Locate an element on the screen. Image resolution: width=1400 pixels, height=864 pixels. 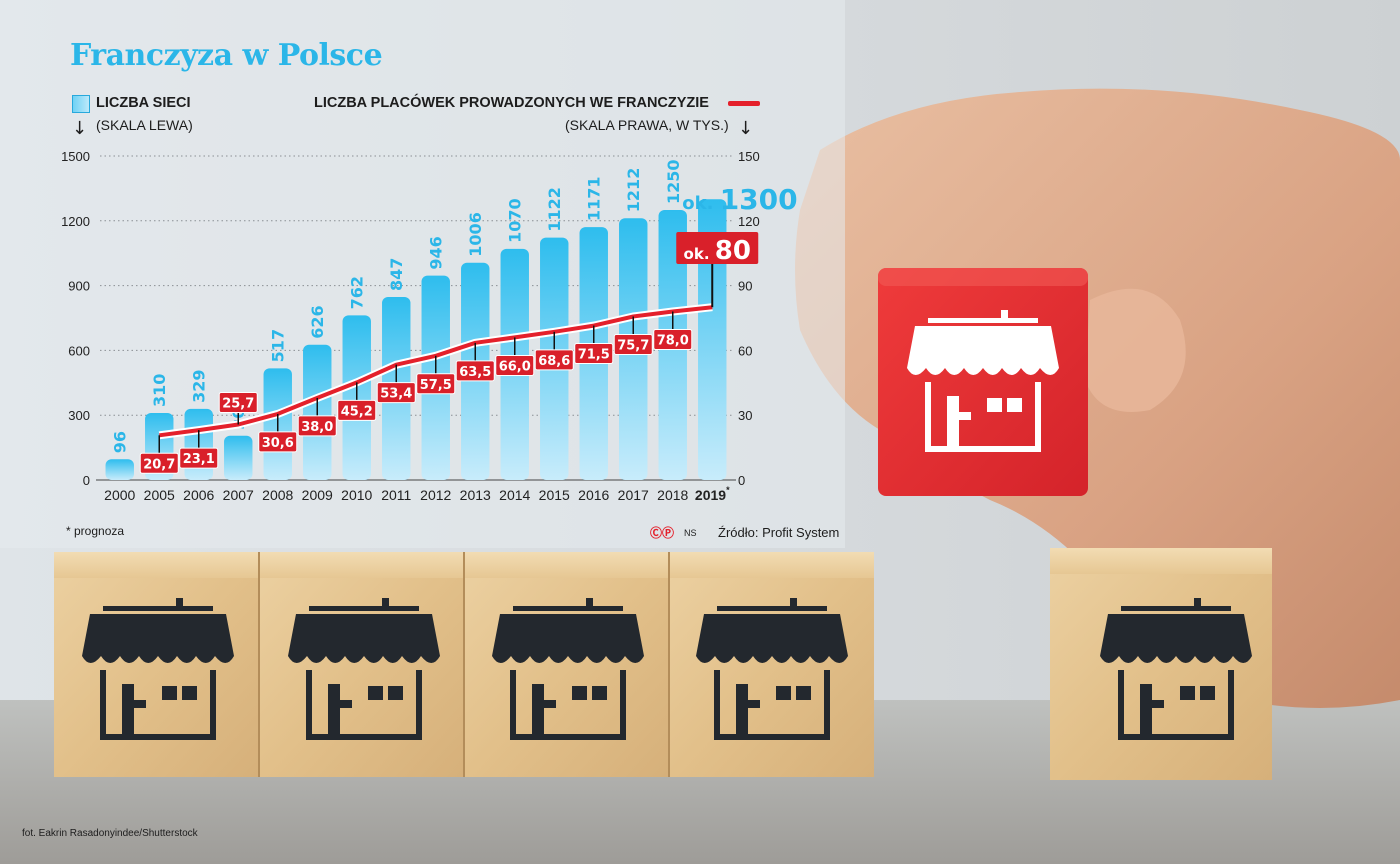
y-left-tick-label: 300 is located at coordinates (79, 415).